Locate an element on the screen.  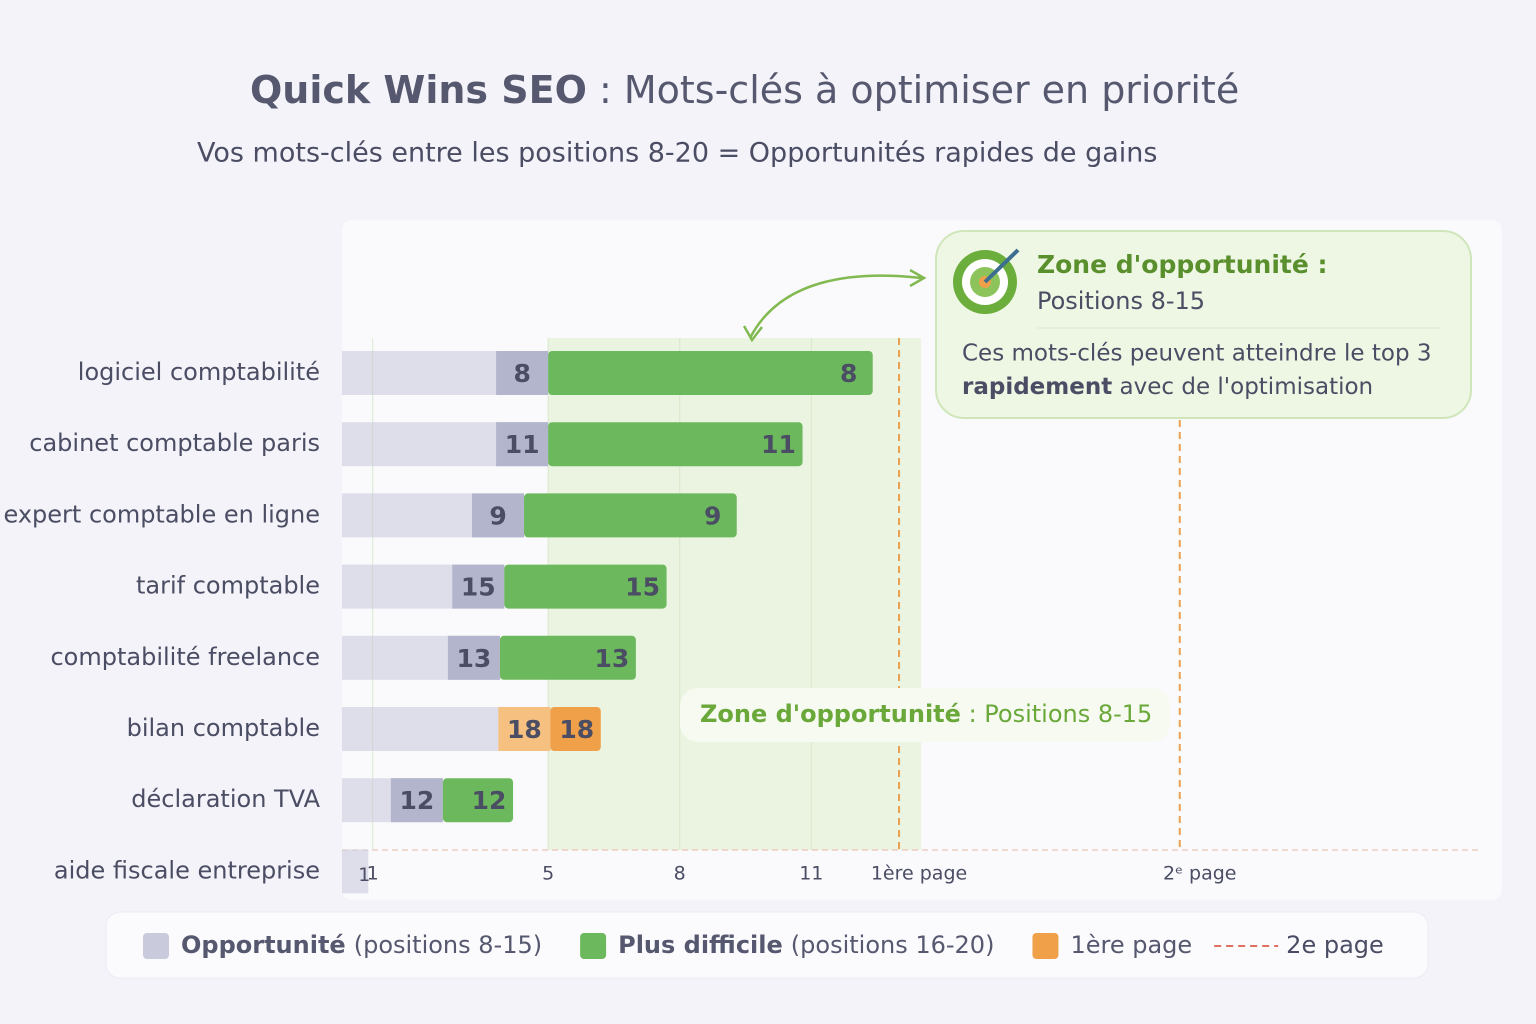
reference-label: 1ère page is located at coordinates (919, 874).